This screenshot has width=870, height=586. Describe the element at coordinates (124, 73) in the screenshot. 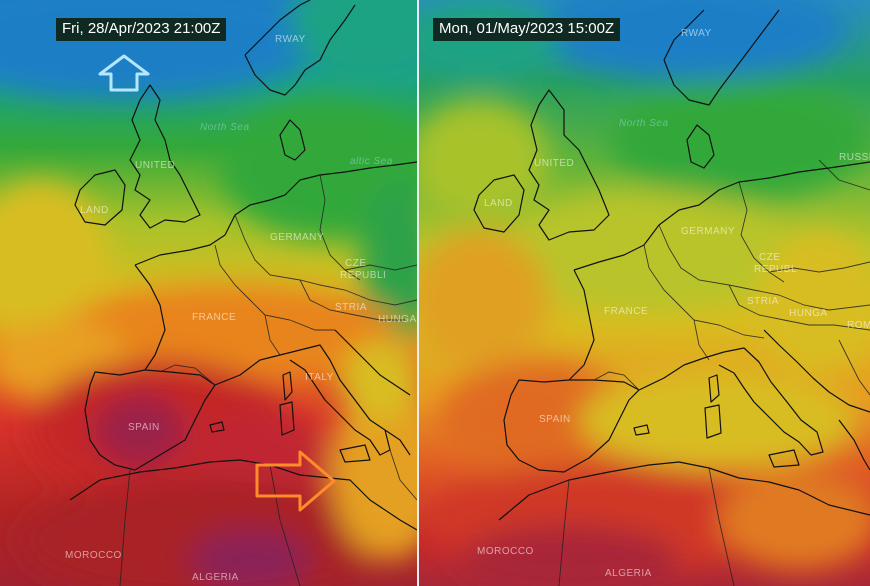

I see `up-arrow-annotation` at that location.